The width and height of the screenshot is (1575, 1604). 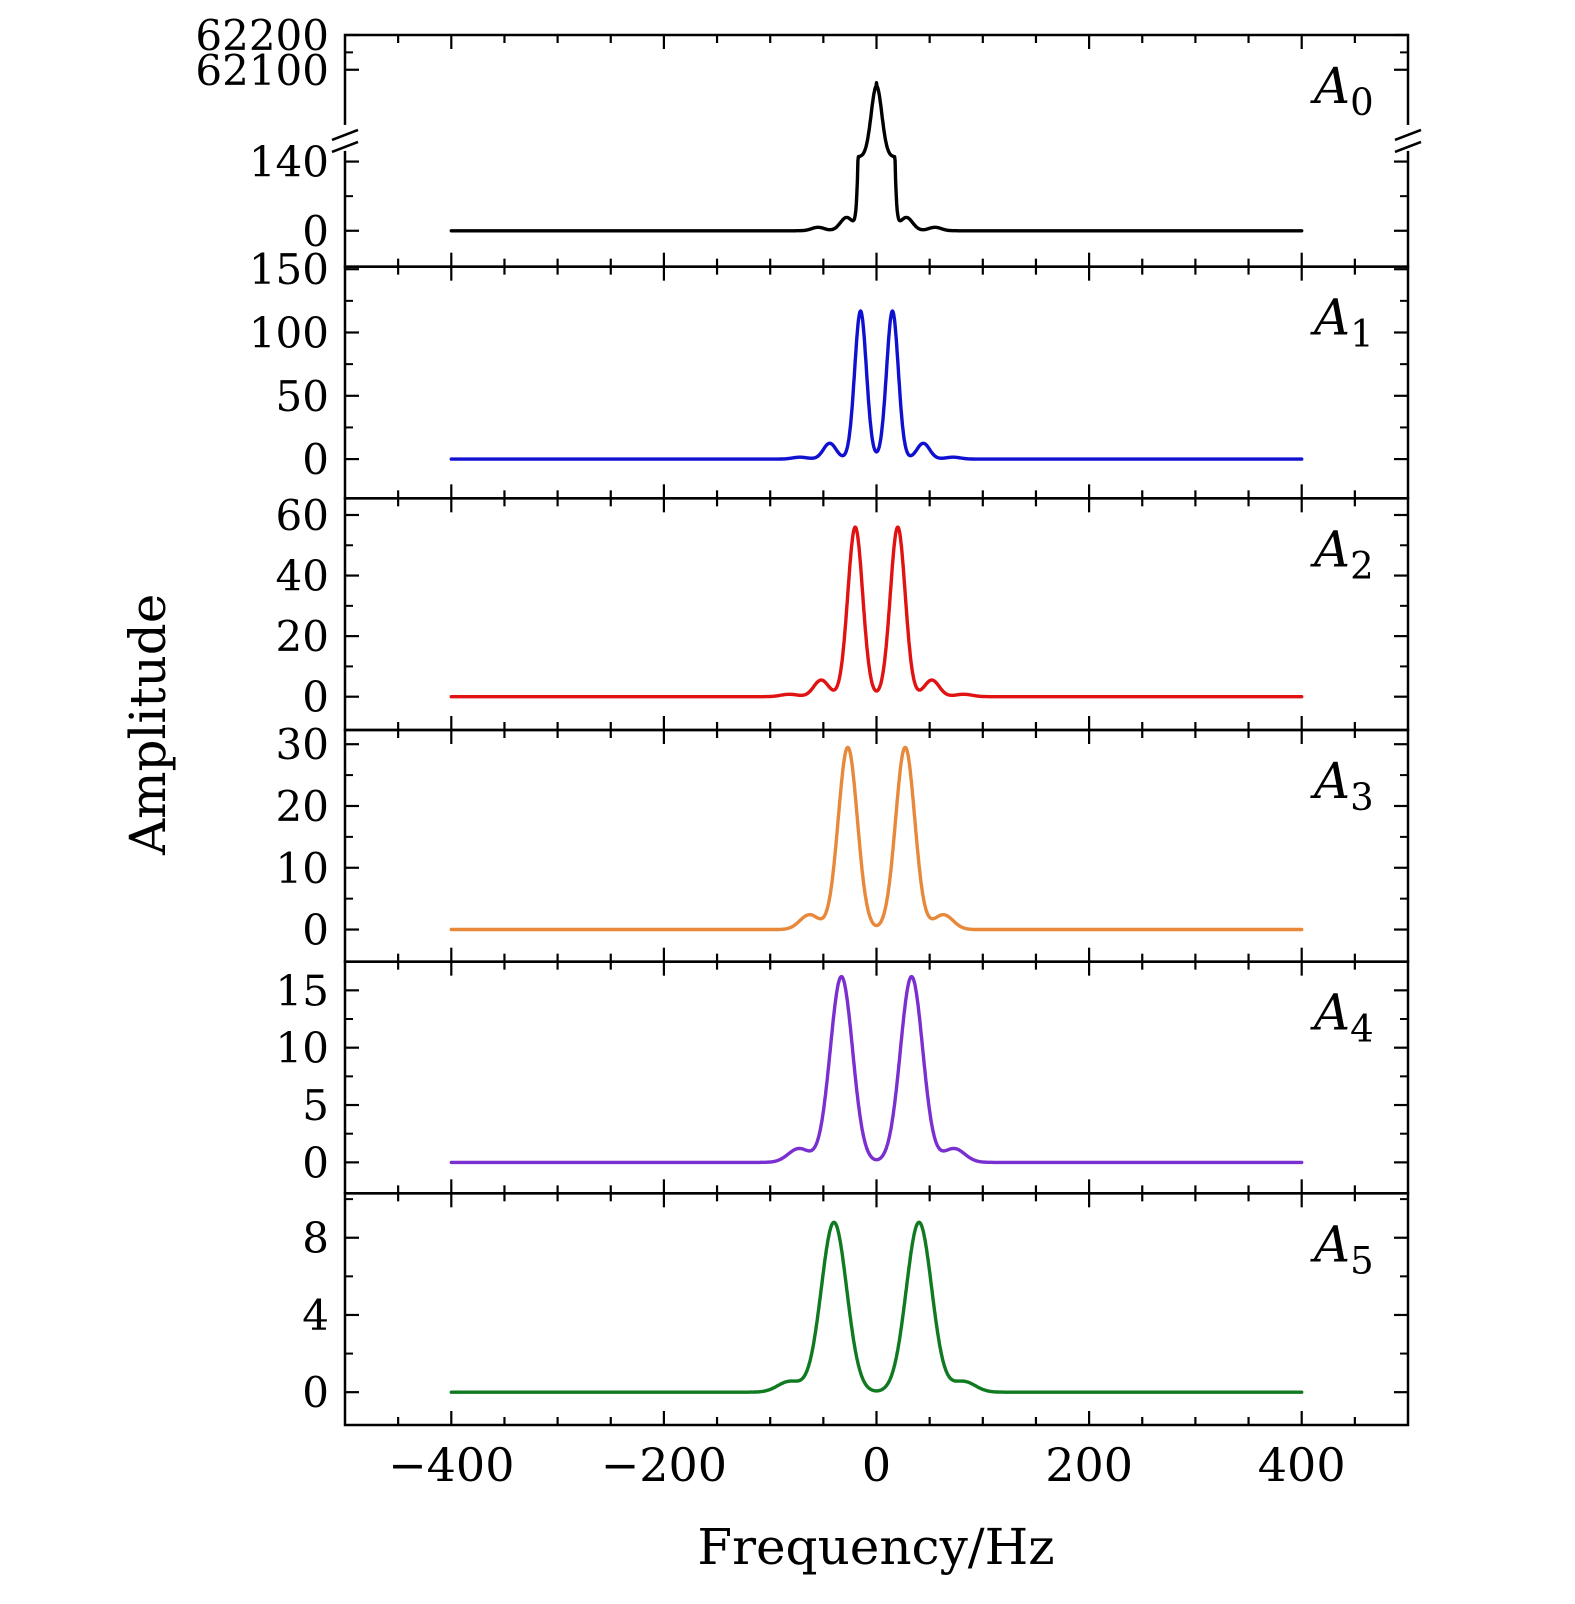 I want to click on panel-label-A0: A0, so click(x=1342, y=90).